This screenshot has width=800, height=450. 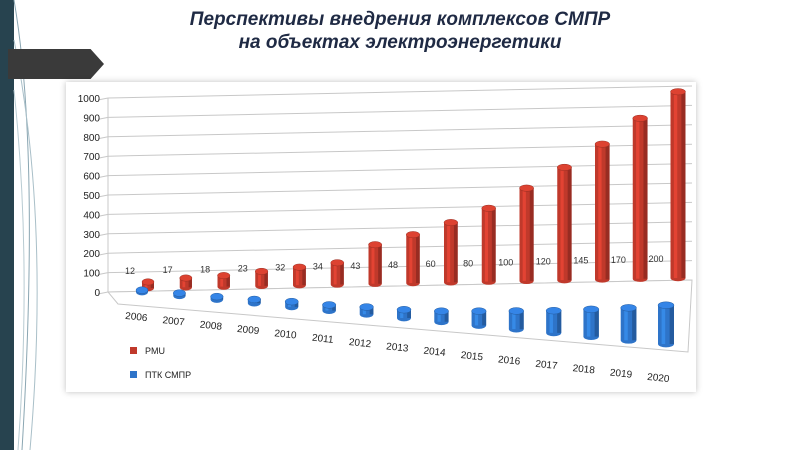 I want to click on chart-labels: 12 17 18 23 32 34 43 48 60 80 100 120 145 170 200, so click(x=394, y=265).